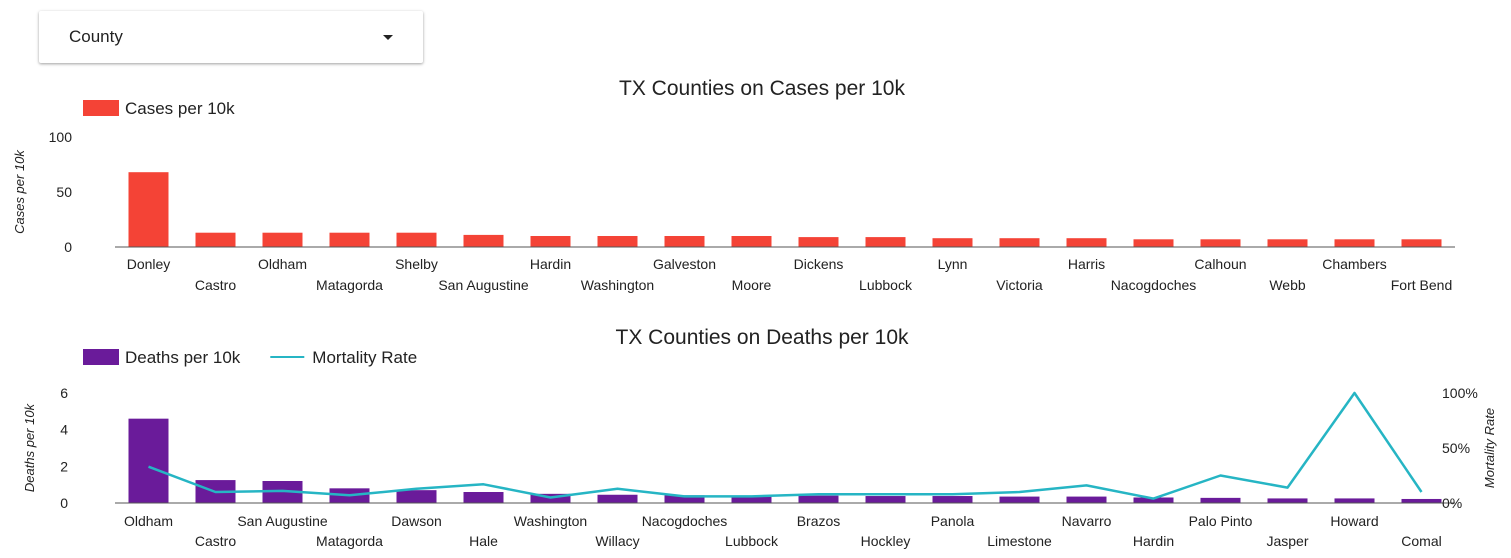 The width and height of the screenshot is (1511, 558). Describe the element at coordinates (1220, 264) in the screenshot. I see `cases-category-label-16: Calhoun` at that location.